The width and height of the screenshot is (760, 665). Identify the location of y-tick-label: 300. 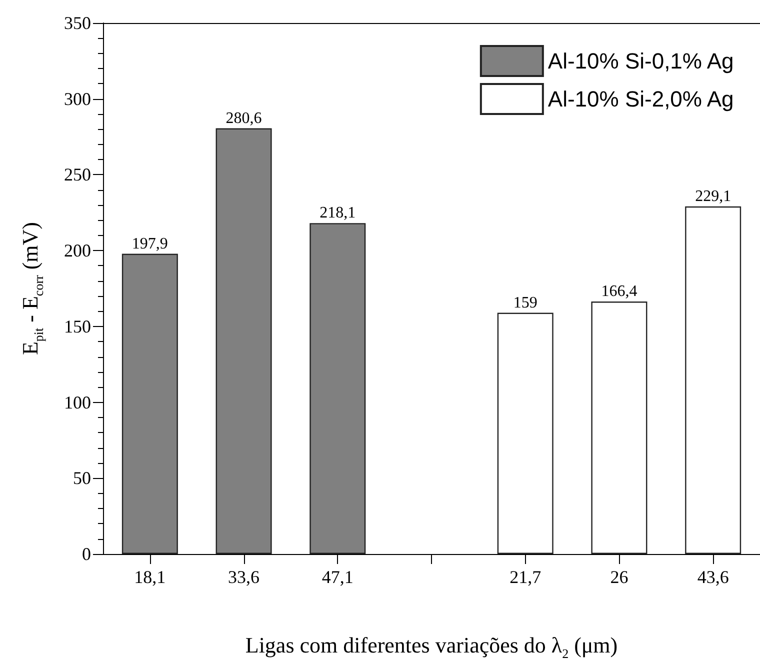
(77, 98).